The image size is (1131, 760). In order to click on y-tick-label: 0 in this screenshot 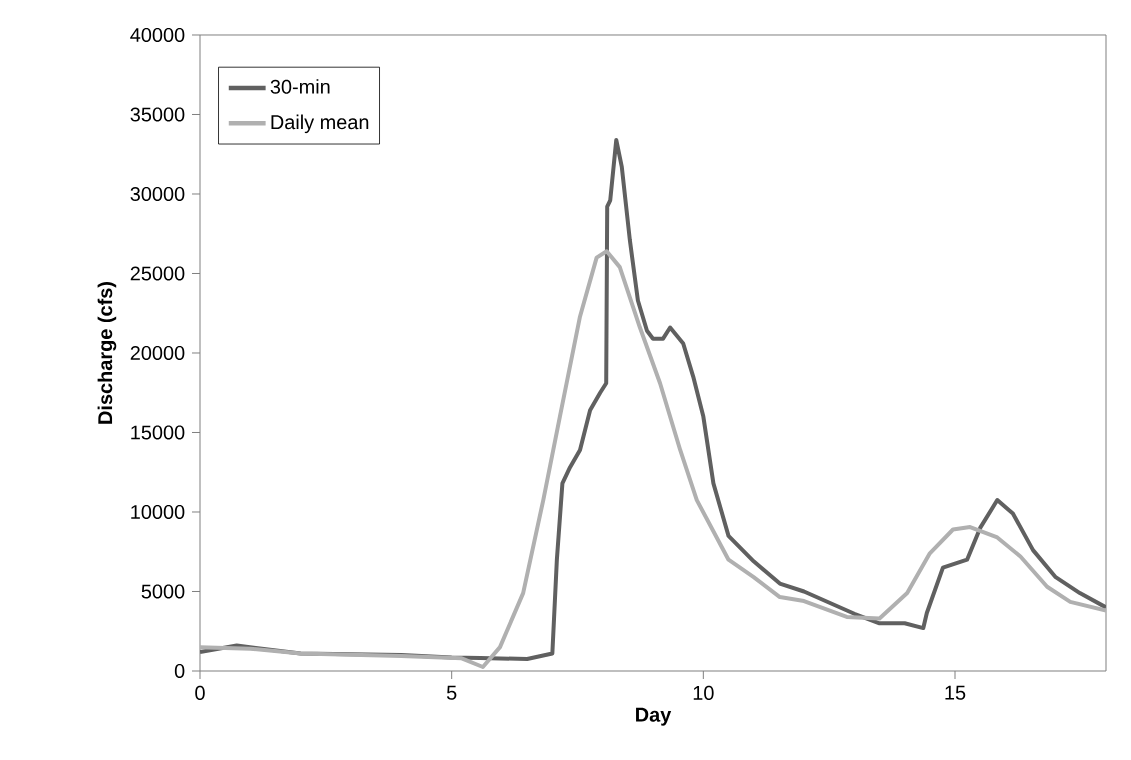, I will do `click(179, 671)`.